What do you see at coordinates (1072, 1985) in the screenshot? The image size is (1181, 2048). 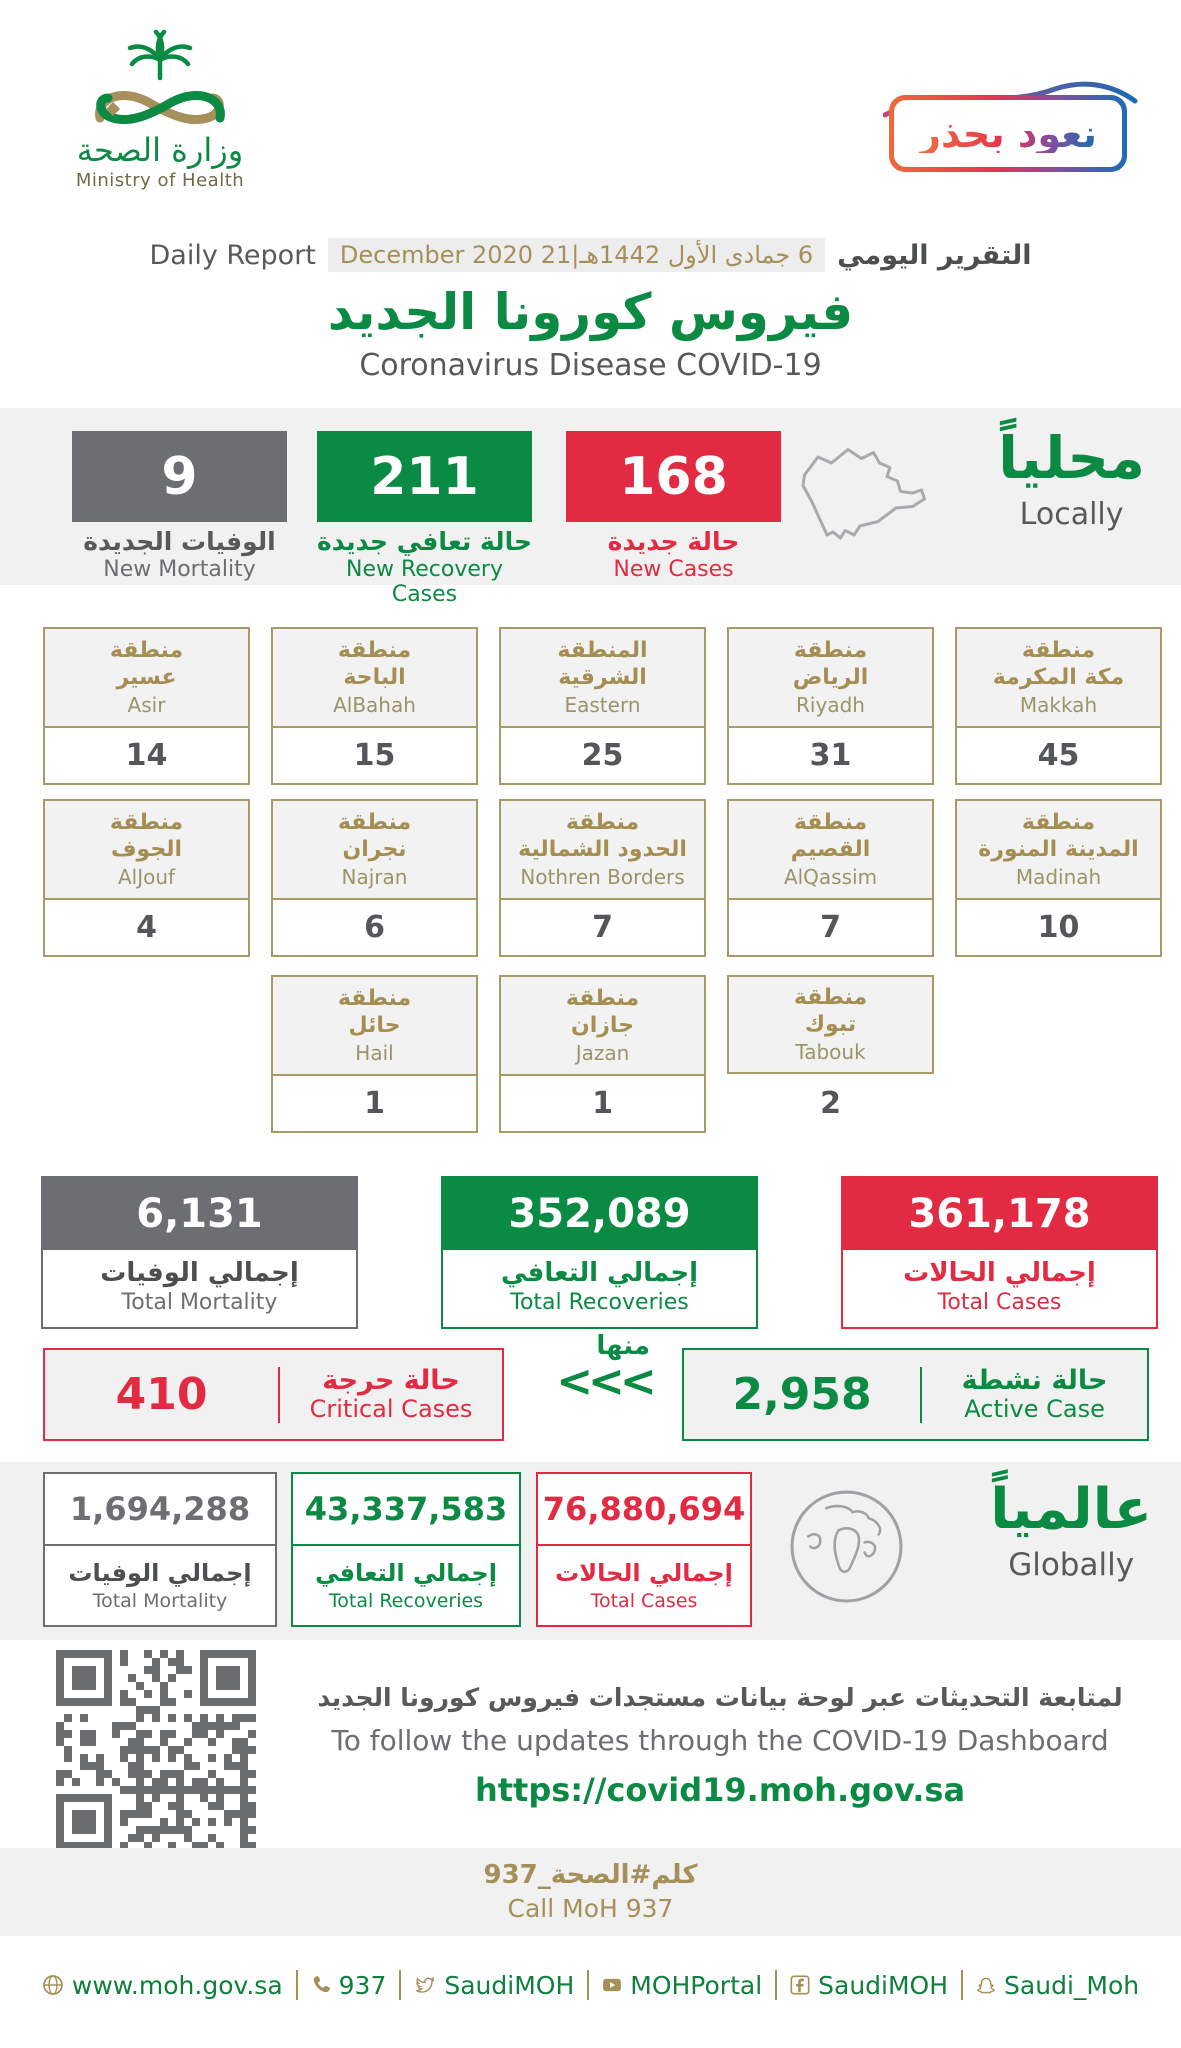 I see `footer-snapchat-label: Saudi_Moh` at bounding box center [1072, 1985].